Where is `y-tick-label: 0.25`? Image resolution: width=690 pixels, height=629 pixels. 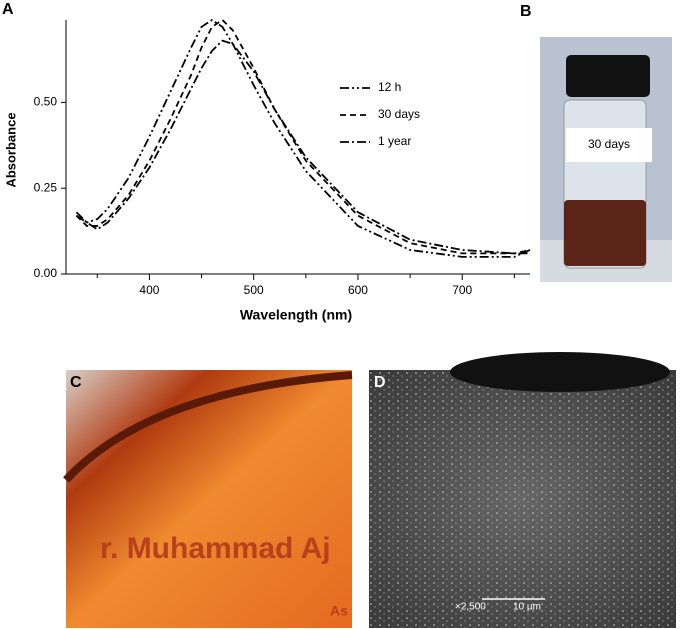 y-tick-label: 0.25 is located at coordinates (46, 187).